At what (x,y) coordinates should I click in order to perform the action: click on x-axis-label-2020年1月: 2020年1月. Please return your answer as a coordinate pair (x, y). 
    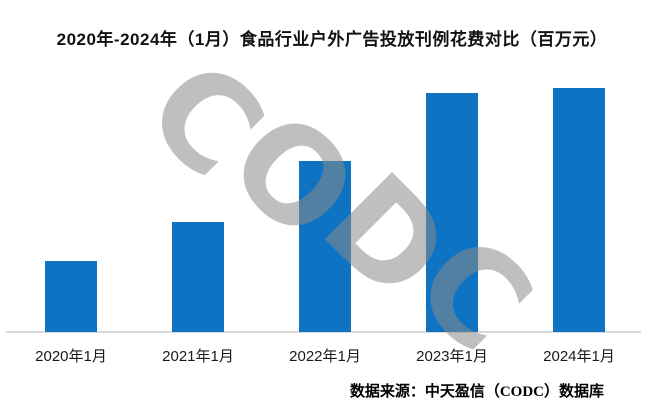
    Looking at the image, I should click on (71, 356).